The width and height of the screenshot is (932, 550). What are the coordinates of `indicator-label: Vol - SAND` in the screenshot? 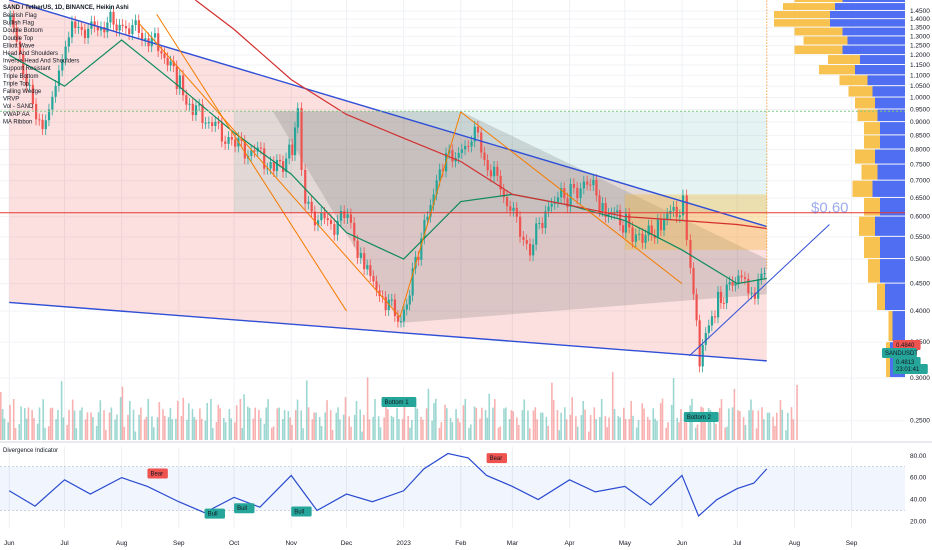 It's located at (18, 107).